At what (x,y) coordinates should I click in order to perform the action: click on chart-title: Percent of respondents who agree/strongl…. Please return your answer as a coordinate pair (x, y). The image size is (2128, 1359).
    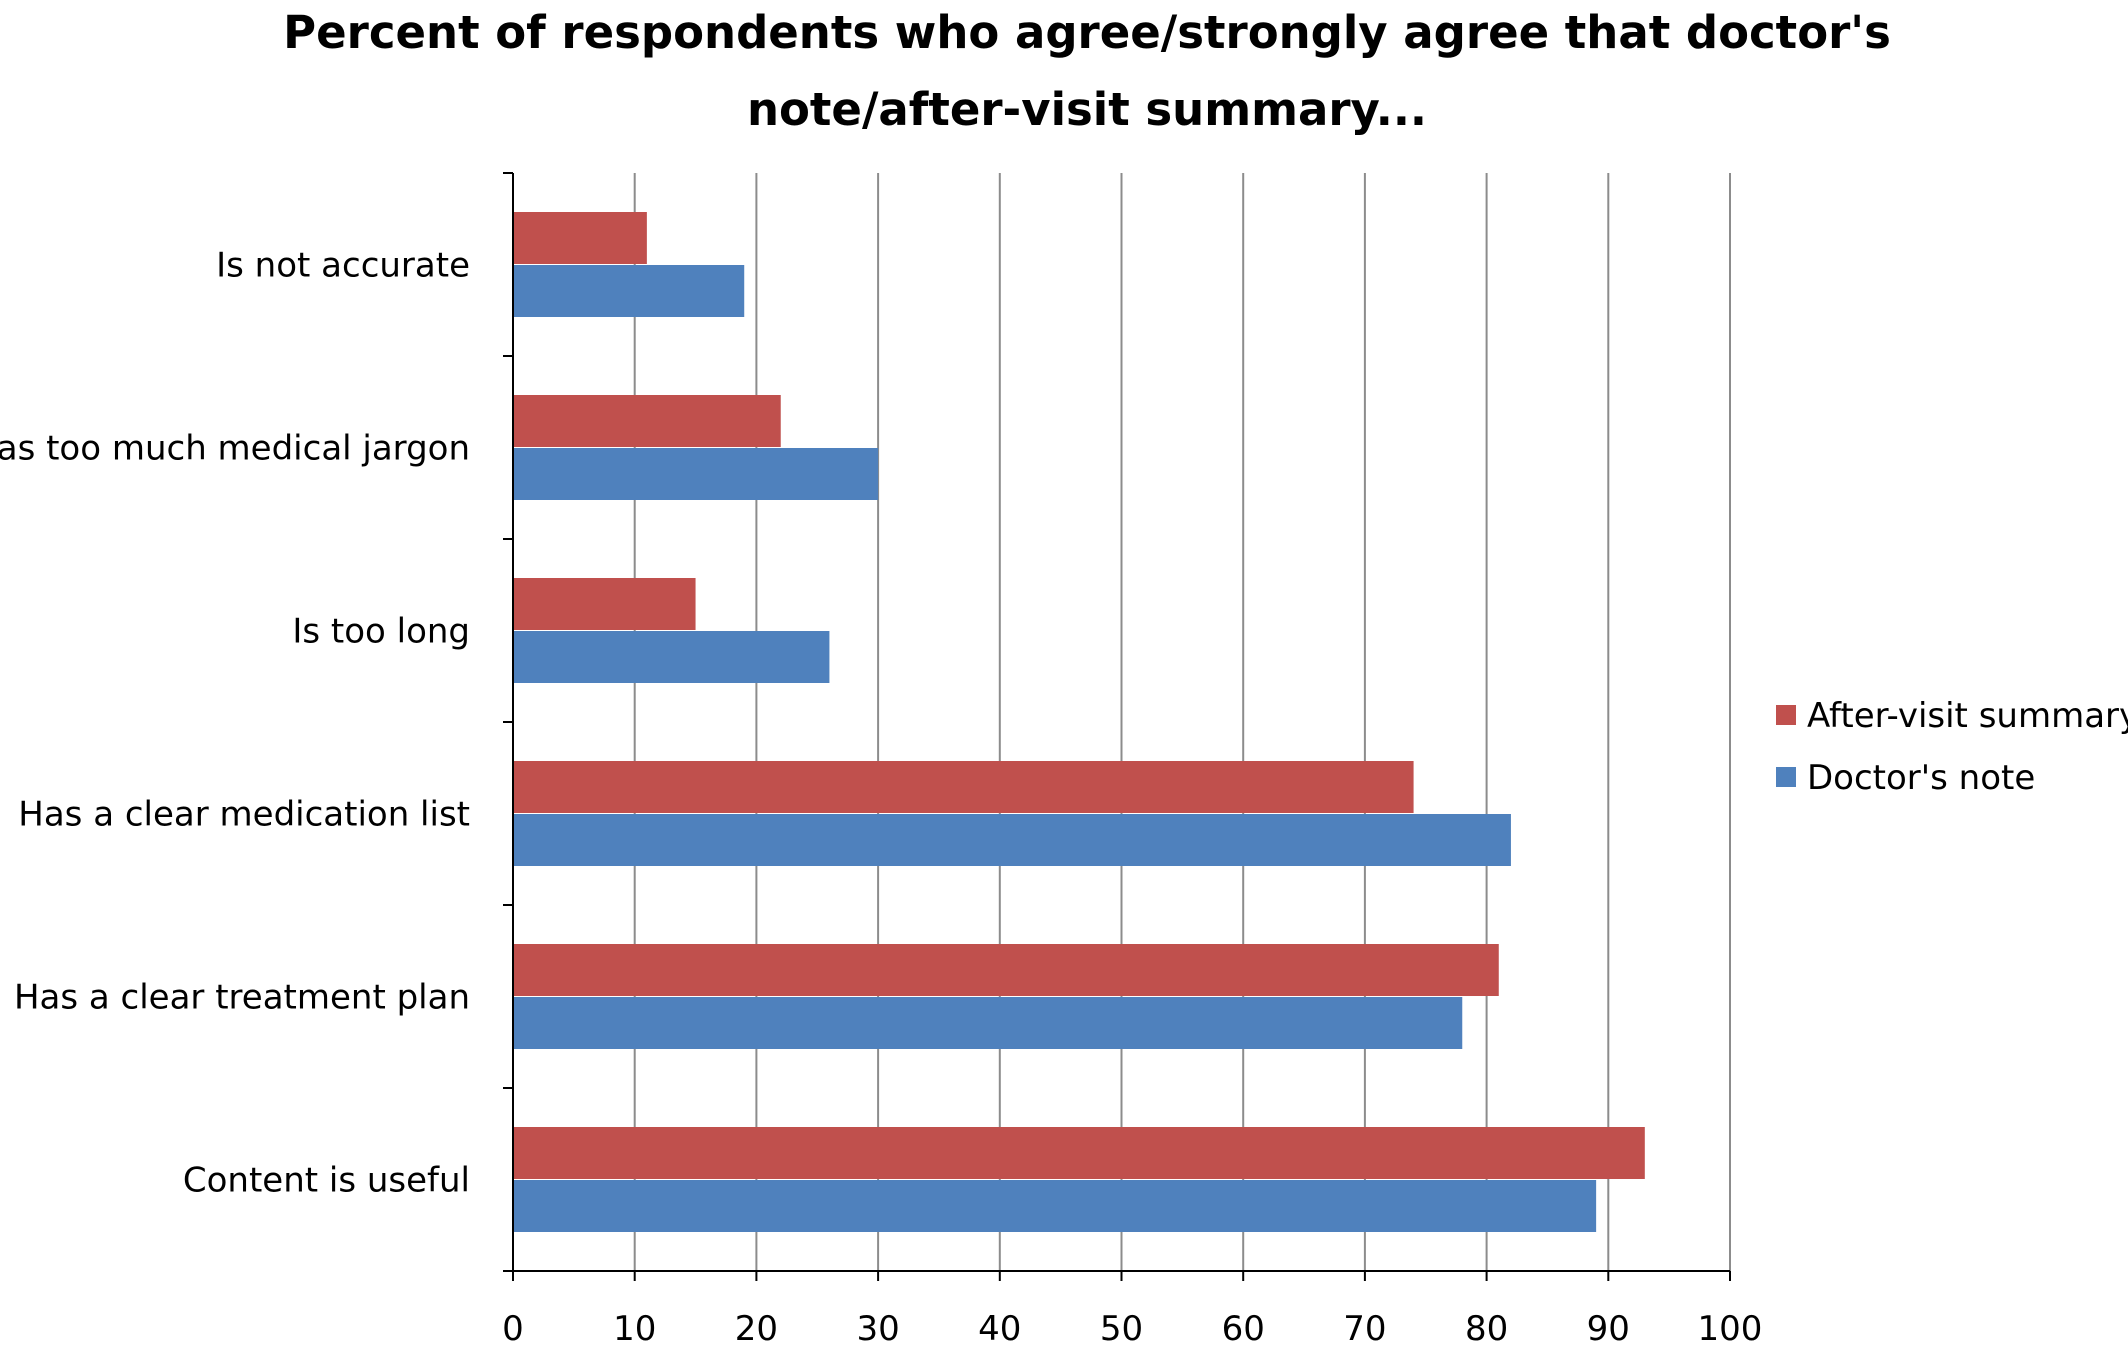
    Looking at the image, I should click on (1087, 71).